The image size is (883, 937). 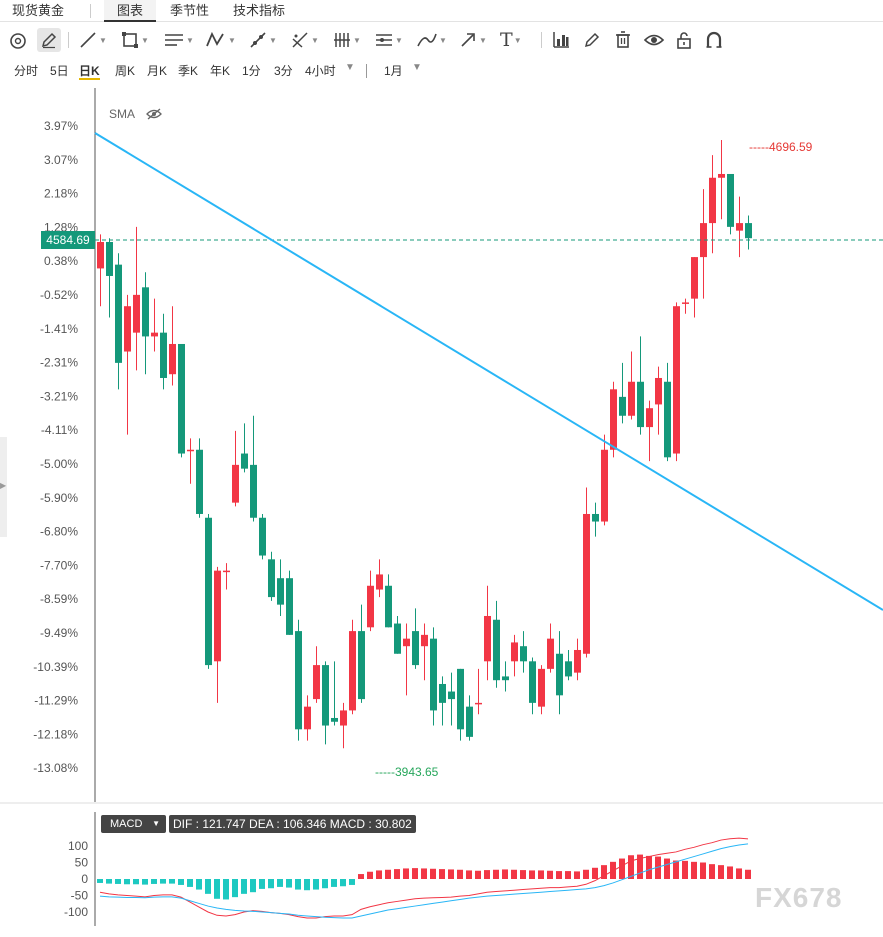 What do you see at coordinates (38, 10) in the screenshot?
I see `tab-spot-gold: 现货黄金` at bounding box center [38, 10].